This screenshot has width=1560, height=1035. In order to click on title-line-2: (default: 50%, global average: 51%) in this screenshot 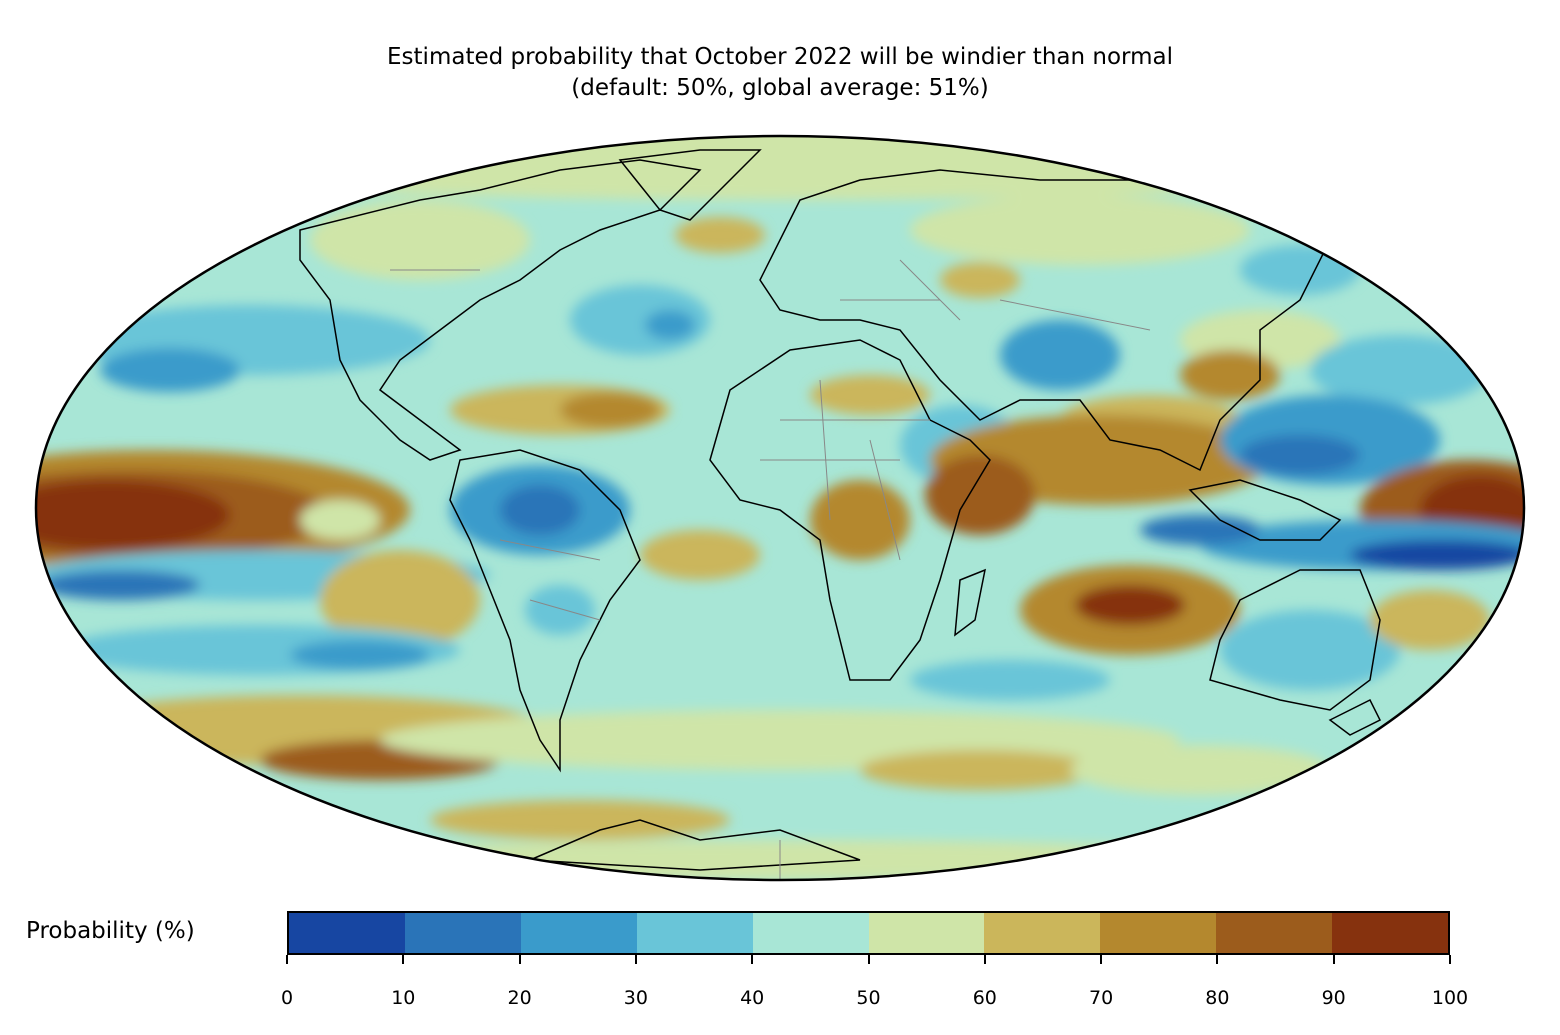, I will do `click(780, 88)`.